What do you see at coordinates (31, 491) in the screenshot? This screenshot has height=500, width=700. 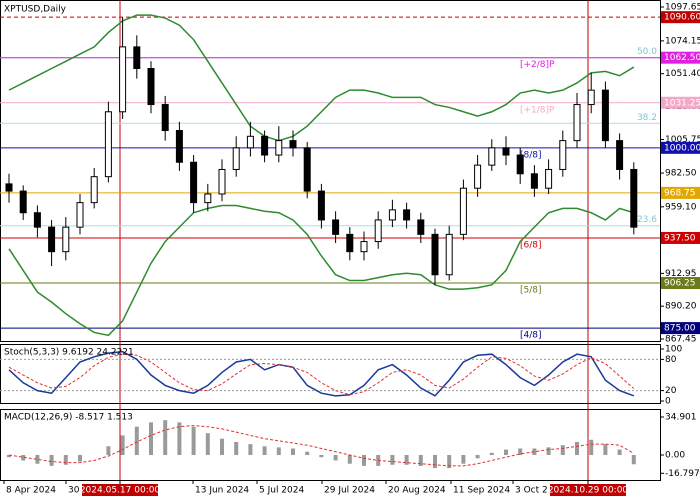 I see `x-tick-label: 8 Apr 2024` at bounding box center [31, 491].